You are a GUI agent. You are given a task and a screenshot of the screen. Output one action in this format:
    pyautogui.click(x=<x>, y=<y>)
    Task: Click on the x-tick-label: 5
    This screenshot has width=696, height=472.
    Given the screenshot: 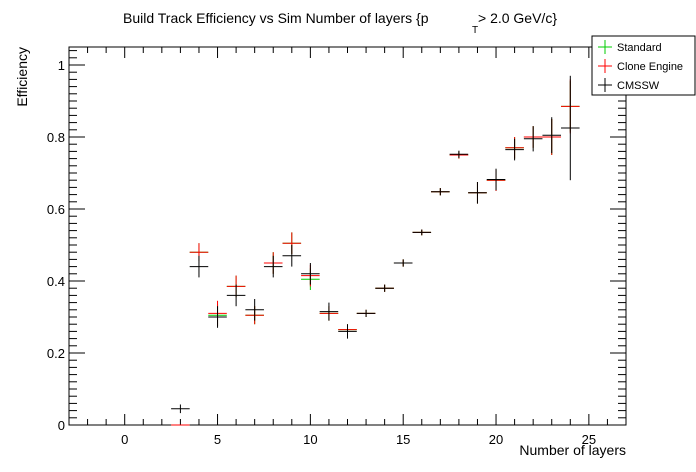 What is the action you would take?
    pyautogui.click(x=217, y=439)
    